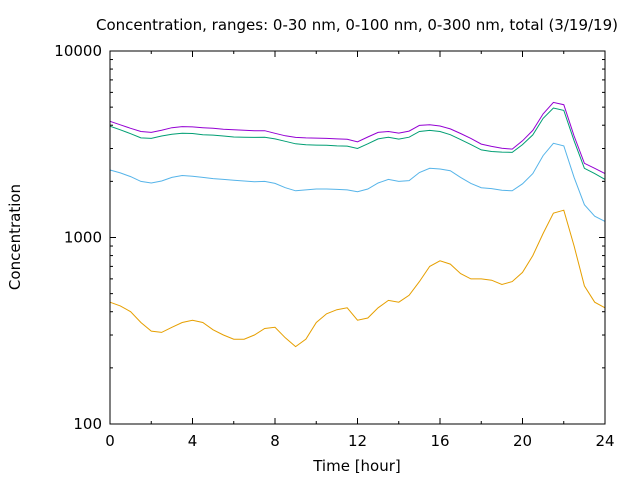 The width and height of the screenshot is (640, 480). I want to click on x-tick-label: 16, so click(439, 441).